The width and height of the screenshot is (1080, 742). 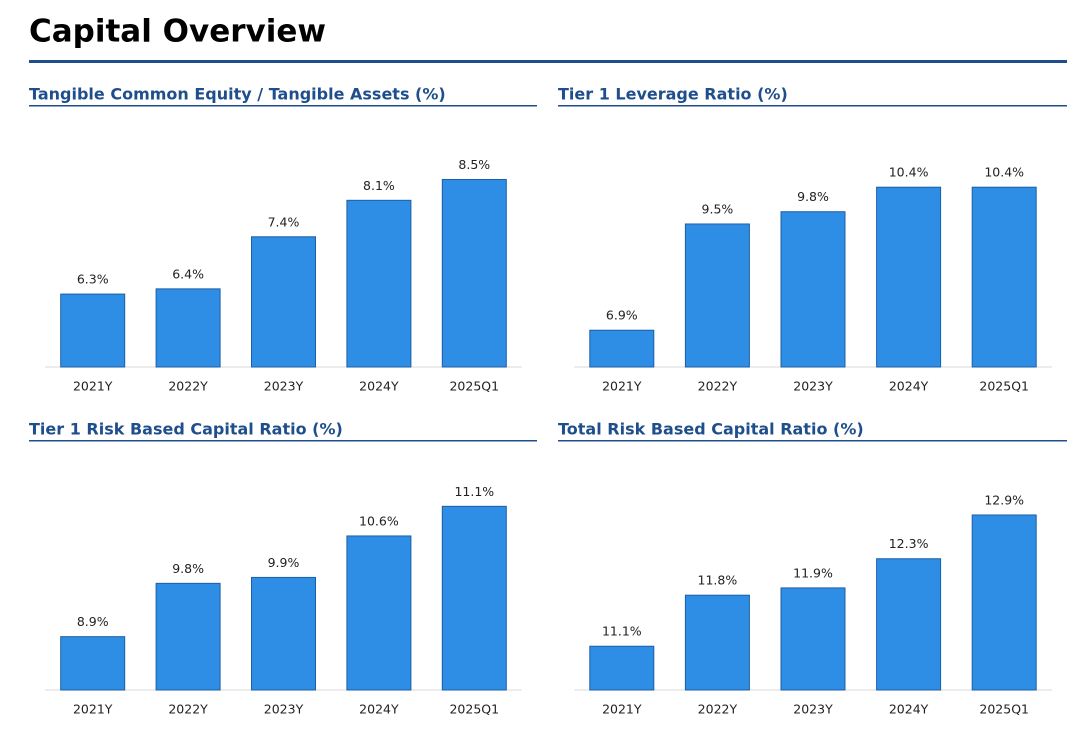 What do you see at coordinates (177, 32) in the screenshot?
I see `page-title: Capital Overview` at bounding box center [177, 32].